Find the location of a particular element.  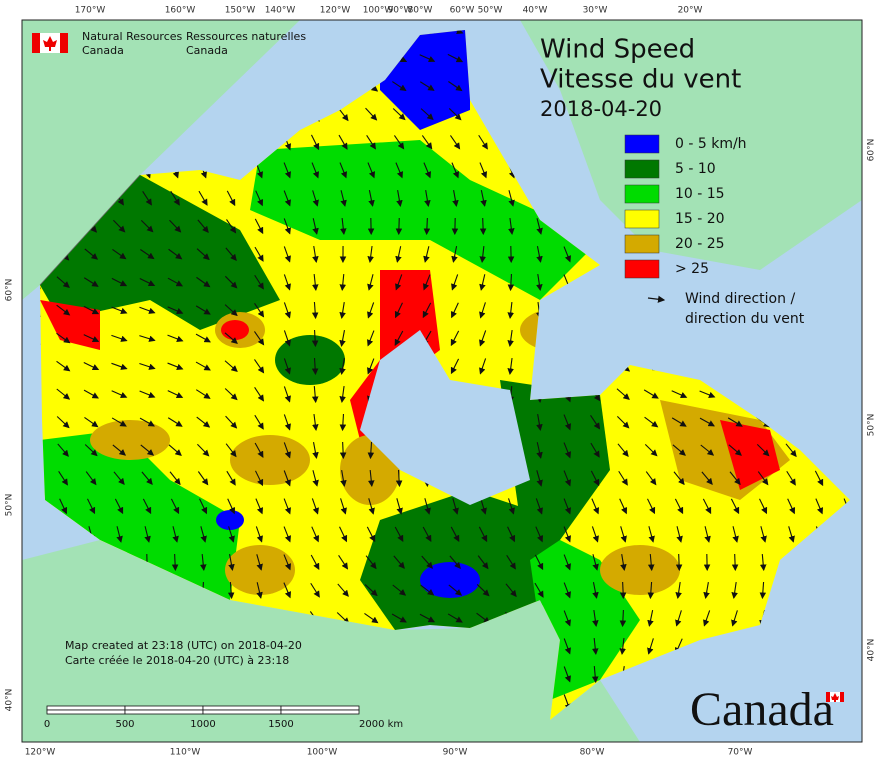

graticule-label: 50°W is located at coordinates (490, 11).